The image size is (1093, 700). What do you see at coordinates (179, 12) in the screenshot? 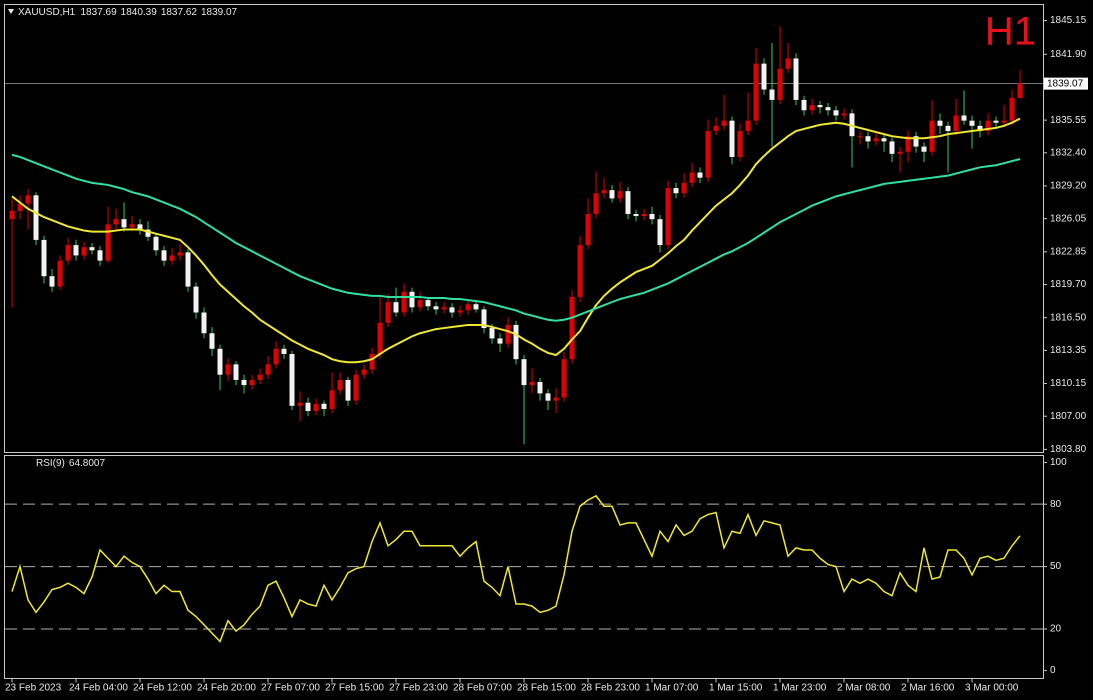
I see `low: 1837.62` at bounding box center [179, 12].